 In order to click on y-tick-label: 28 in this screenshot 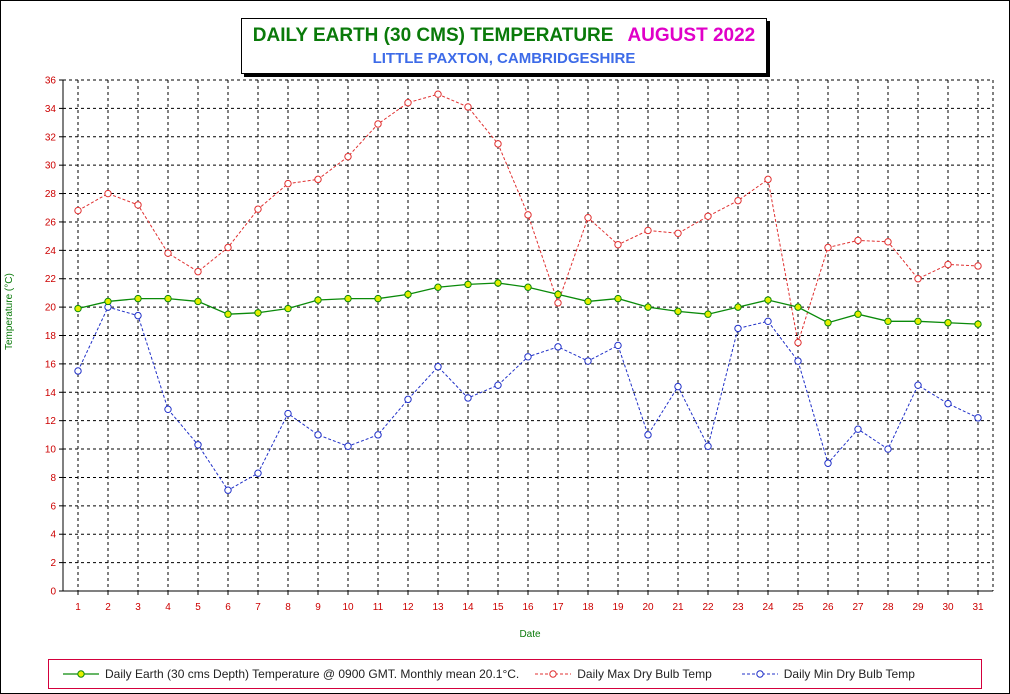, I will do `click(51, 194)`.